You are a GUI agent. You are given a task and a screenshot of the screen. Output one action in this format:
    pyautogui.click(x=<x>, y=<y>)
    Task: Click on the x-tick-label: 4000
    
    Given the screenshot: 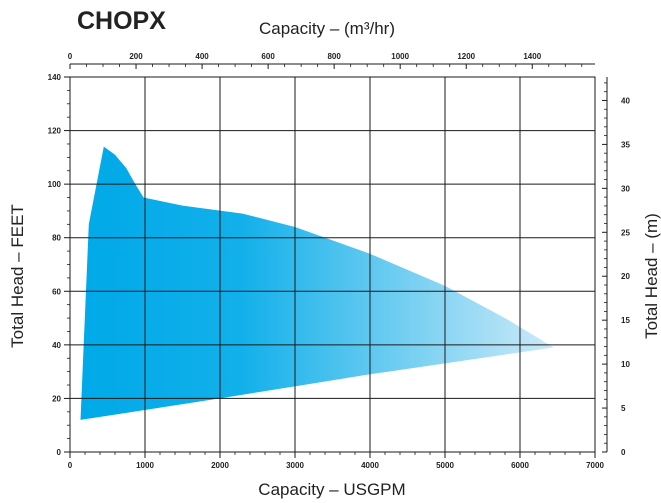 What is the action you would take?
    pyautogui.click(x=370, y=465)
    